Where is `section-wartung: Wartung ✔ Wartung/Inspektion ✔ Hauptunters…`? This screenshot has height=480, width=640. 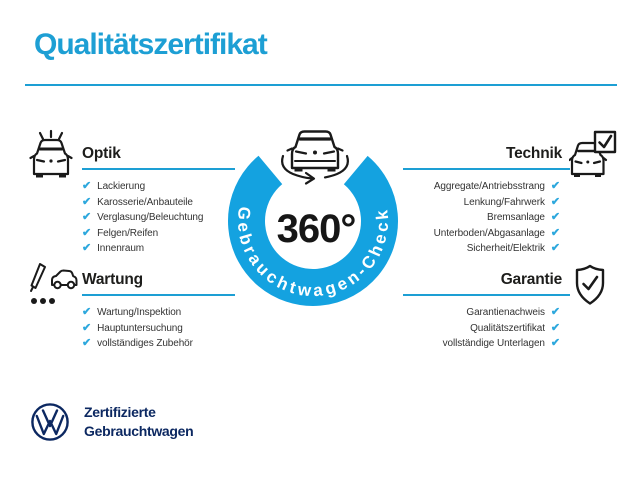
section-wartung: Wartung ✔ Wartung/Inspektion ✔ Hauptunters… is located at coordinates (158, 311).